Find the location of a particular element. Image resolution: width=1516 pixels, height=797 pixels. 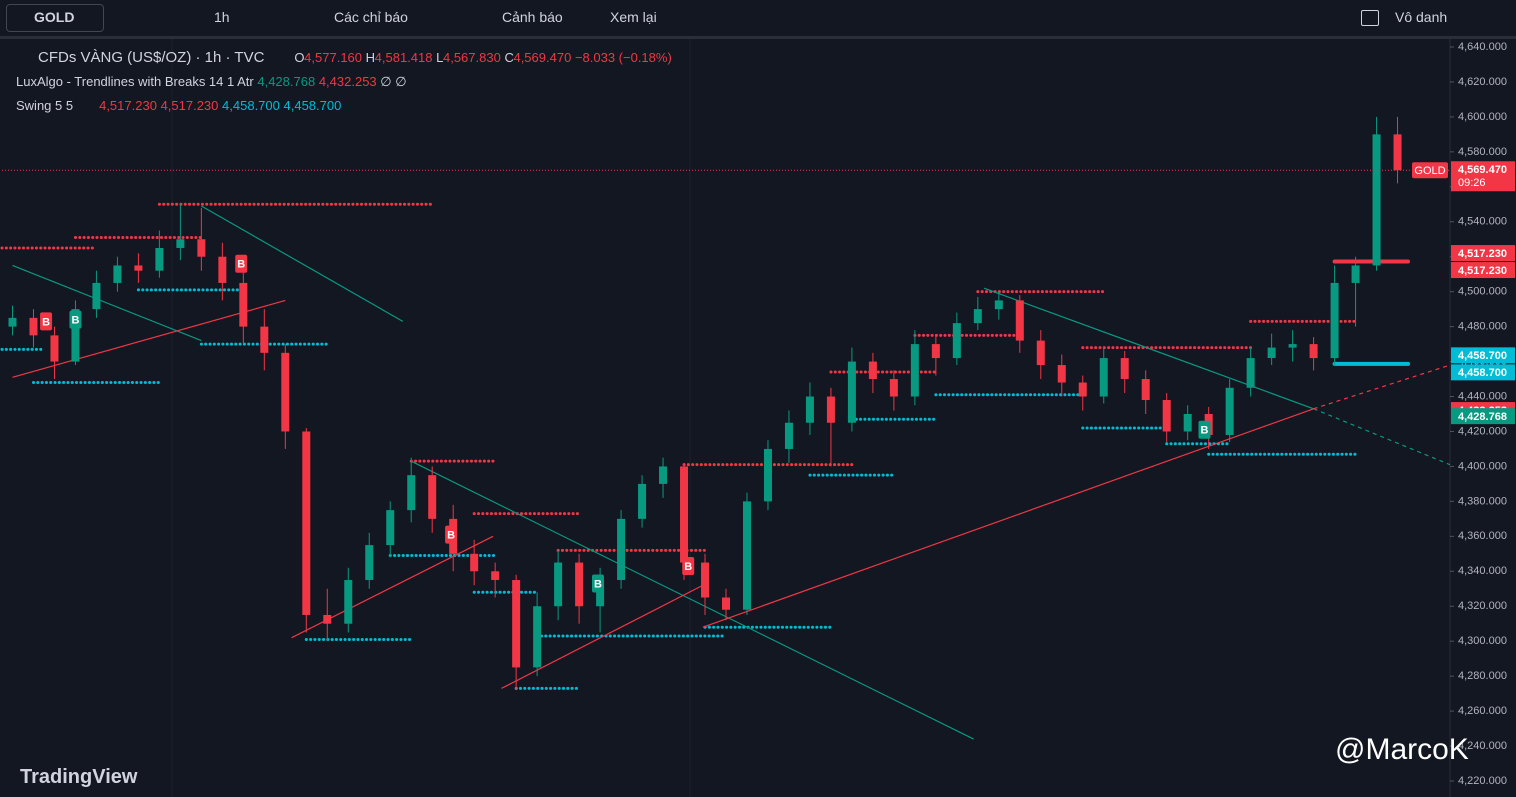

ind-value: ∅ ∅ is located at coordinates (393, 81).